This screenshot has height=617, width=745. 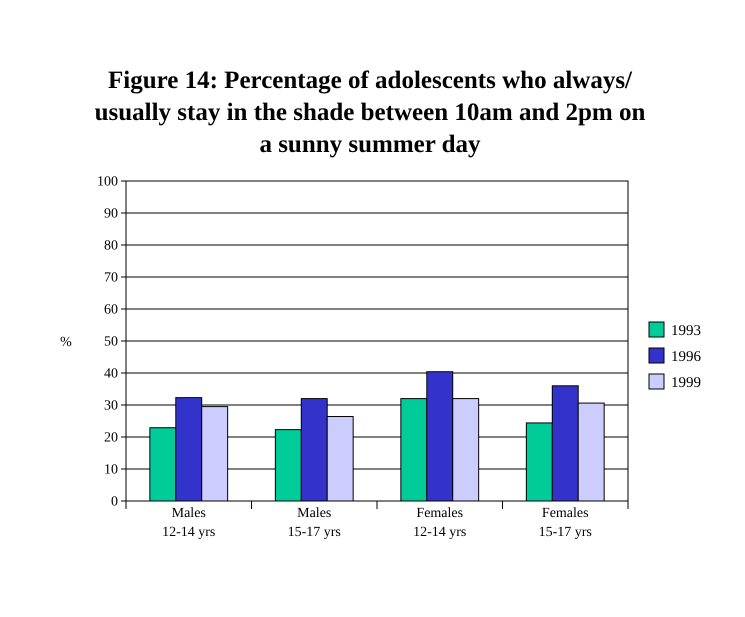 What do you see at coordinates (111, 278) in the screenshot?
I see `y-tick-label: 70` at bounding box center [111, 278].